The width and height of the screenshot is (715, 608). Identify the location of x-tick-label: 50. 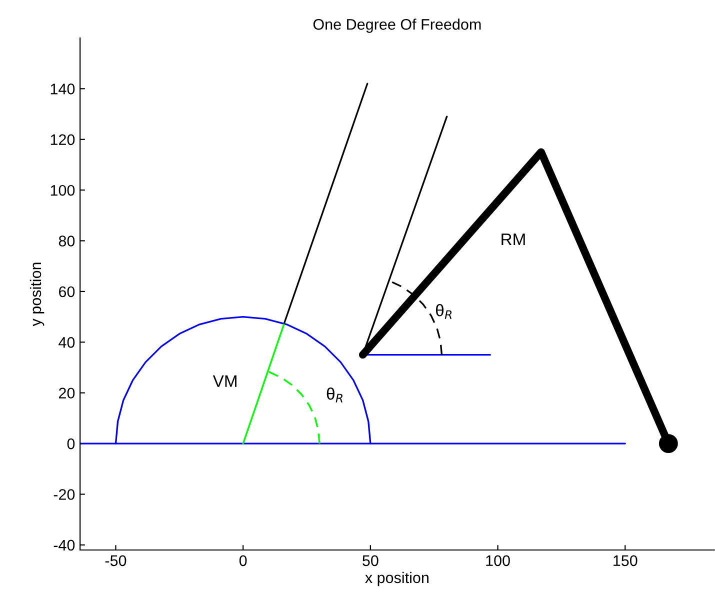
(370, 560).